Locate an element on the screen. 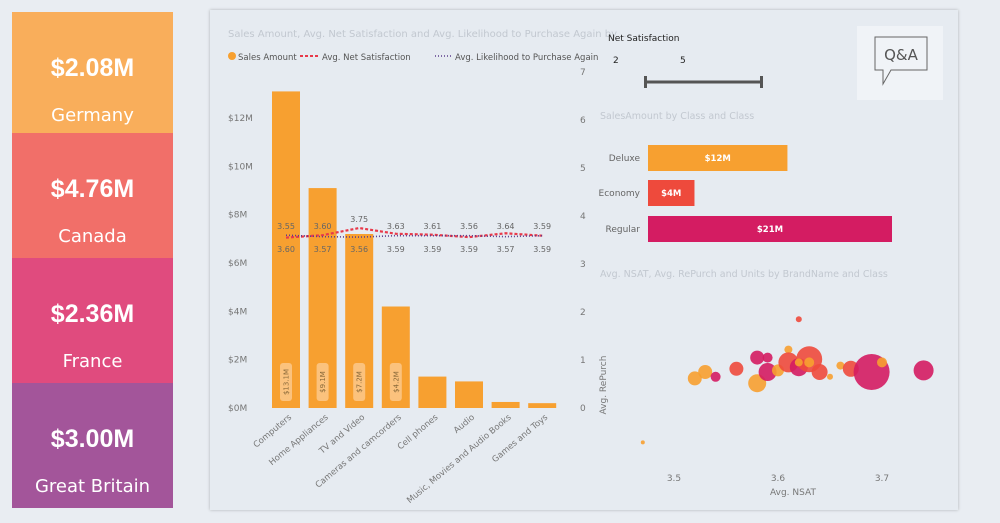 The image size is (1000, 523). legend-sales: Sales Amount is located at coordinates (267, 58).